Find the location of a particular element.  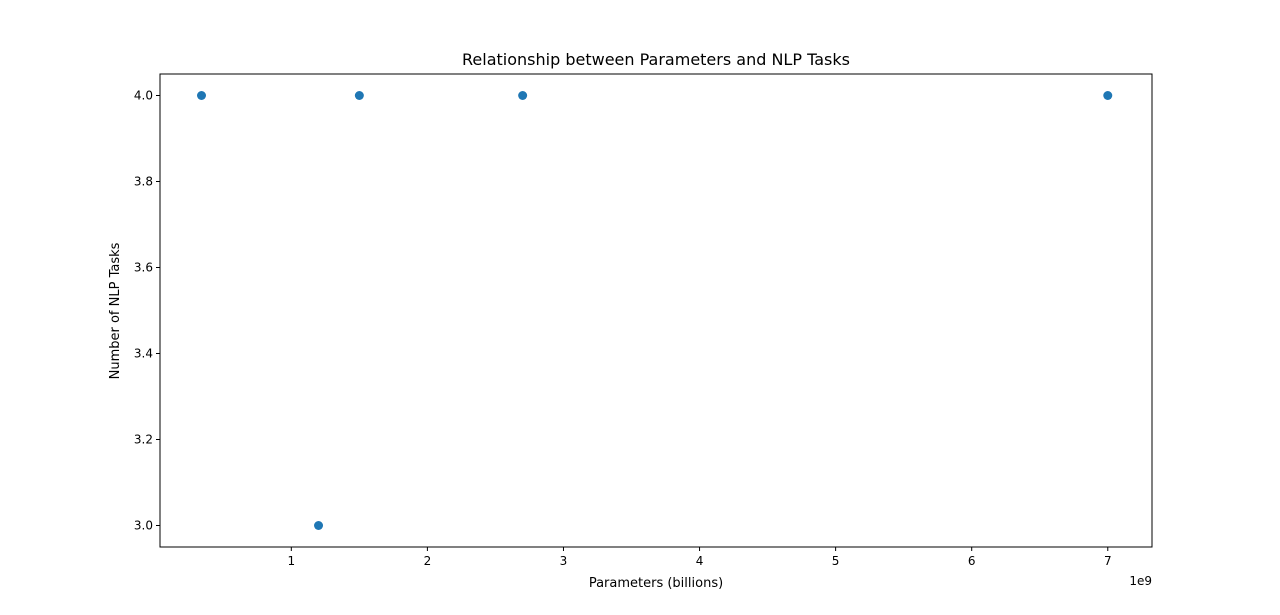

x-tick-label: 1 is located at coordinates (291, 561).